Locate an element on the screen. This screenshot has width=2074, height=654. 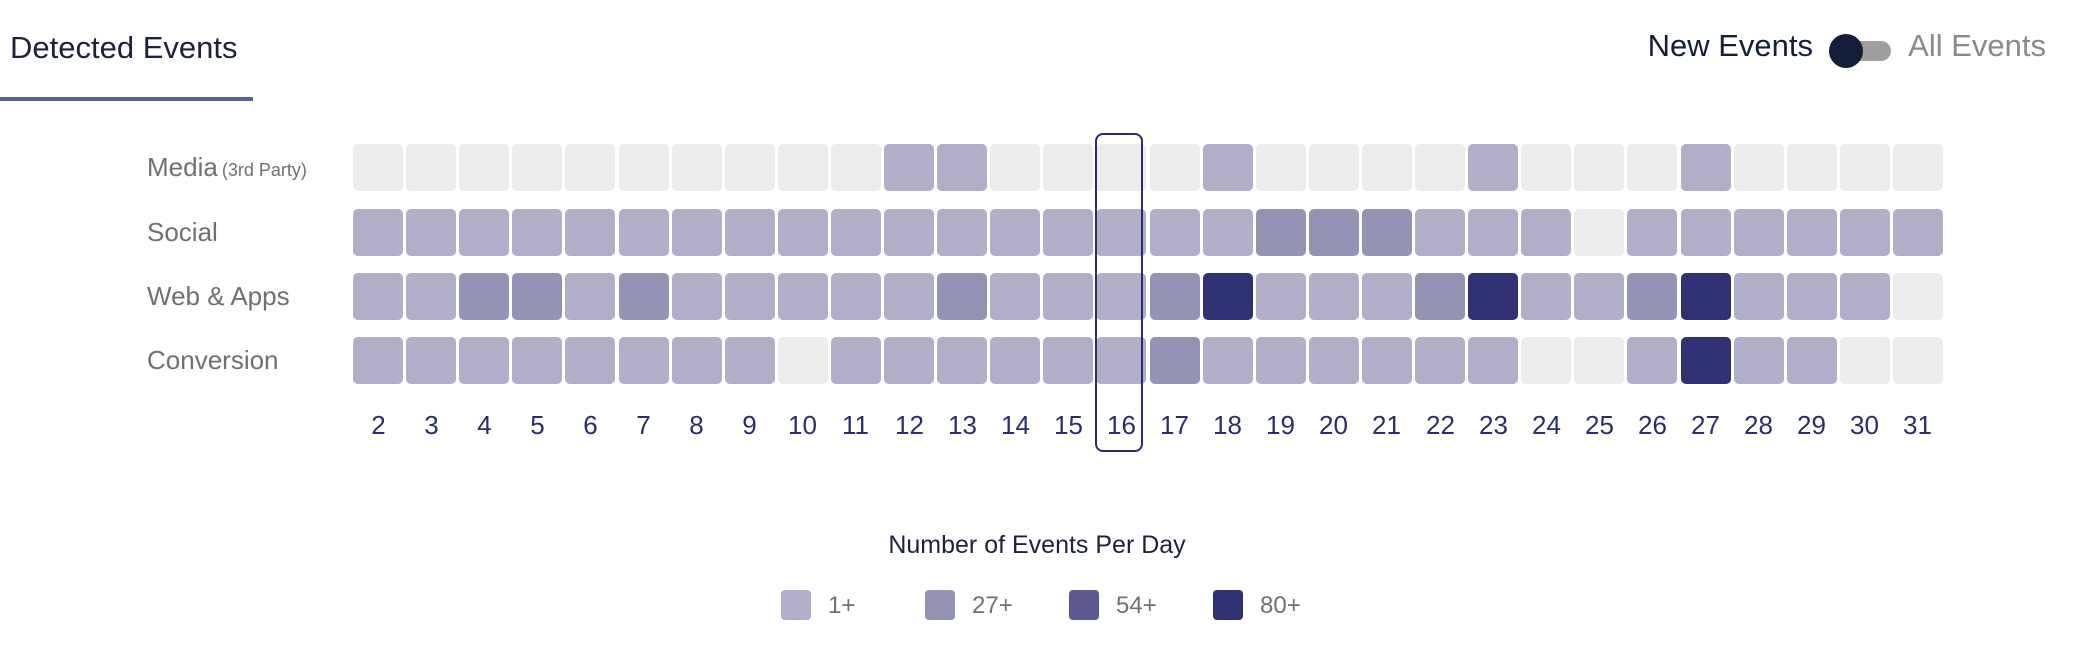
day-tick-label: 6 is located at coordinates (590, 425).